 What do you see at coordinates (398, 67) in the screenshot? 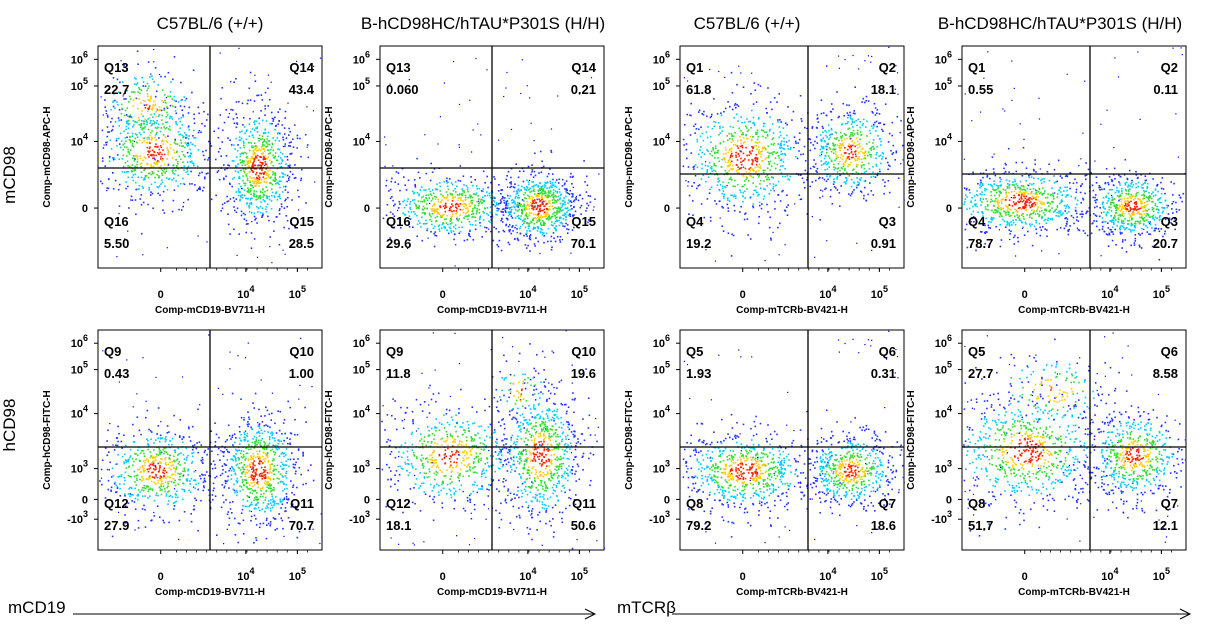
I see `quadrant-name-Q13: Q13` at bounding box center [398, 67].